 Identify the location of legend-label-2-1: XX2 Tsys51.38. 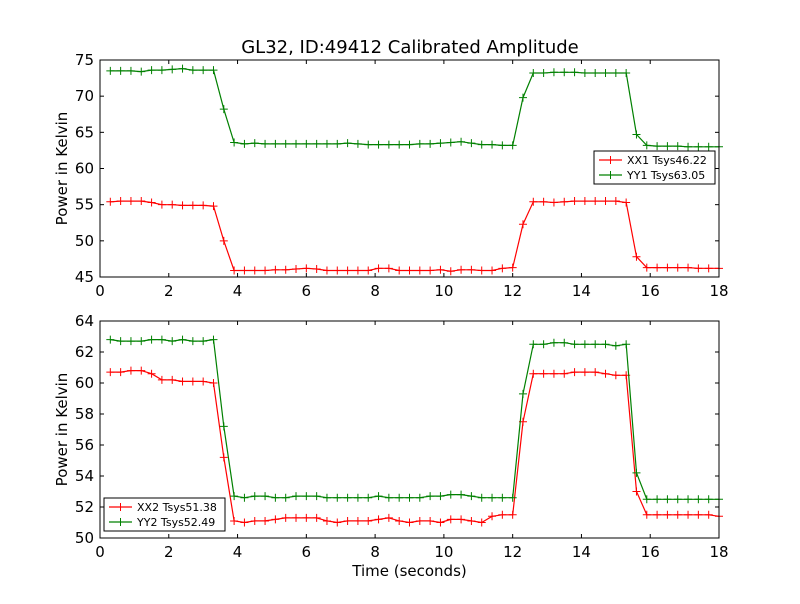
(177, 507).